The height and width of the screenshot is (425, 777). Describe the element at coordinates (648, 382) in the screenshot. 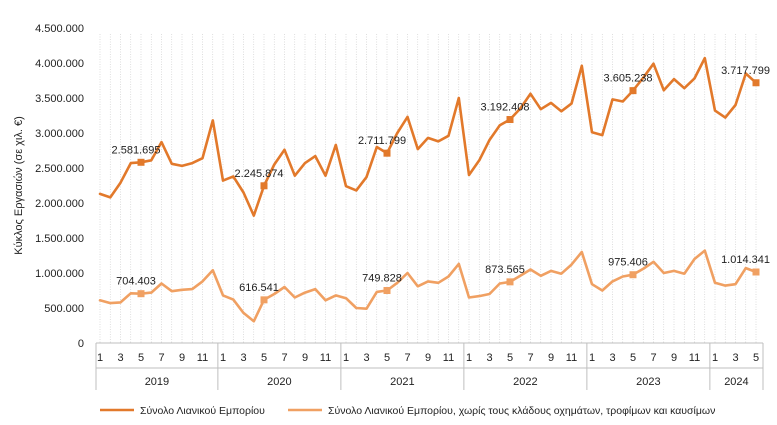

I see `year-label: 2023` at that location.